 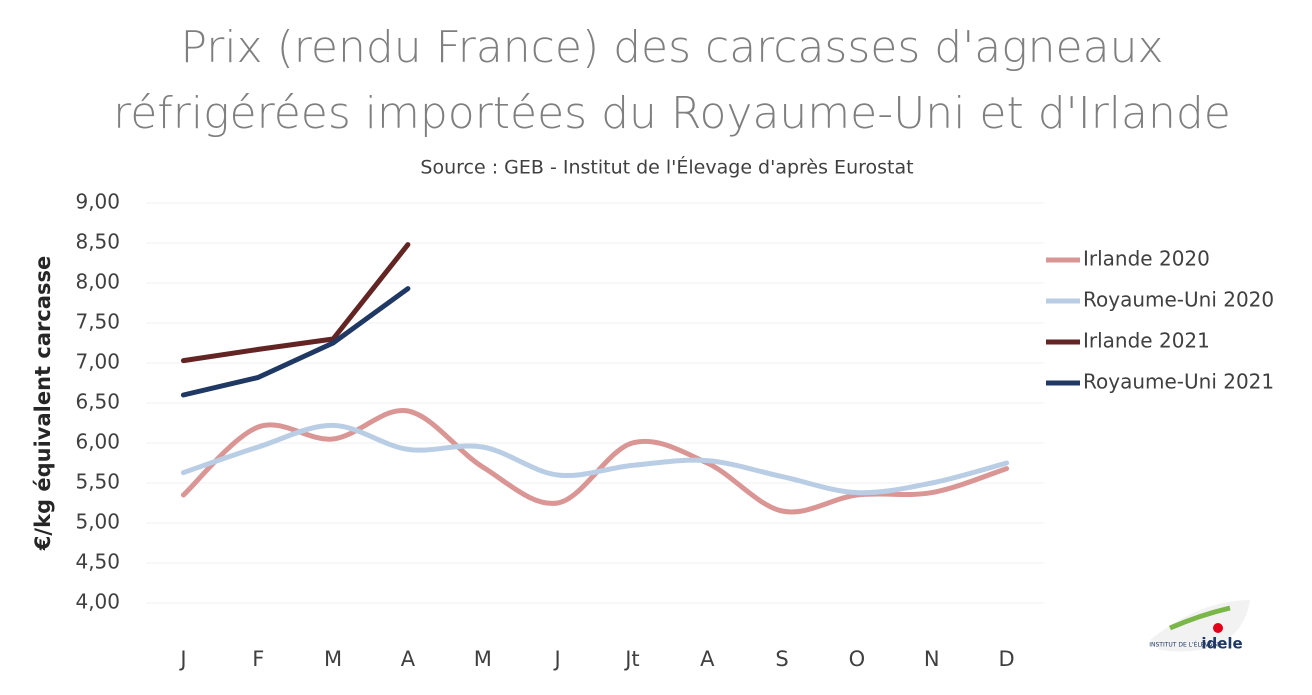 I want to click on y-axis-label: €/kg équivalent carcasse, so click(x=43, y=403).